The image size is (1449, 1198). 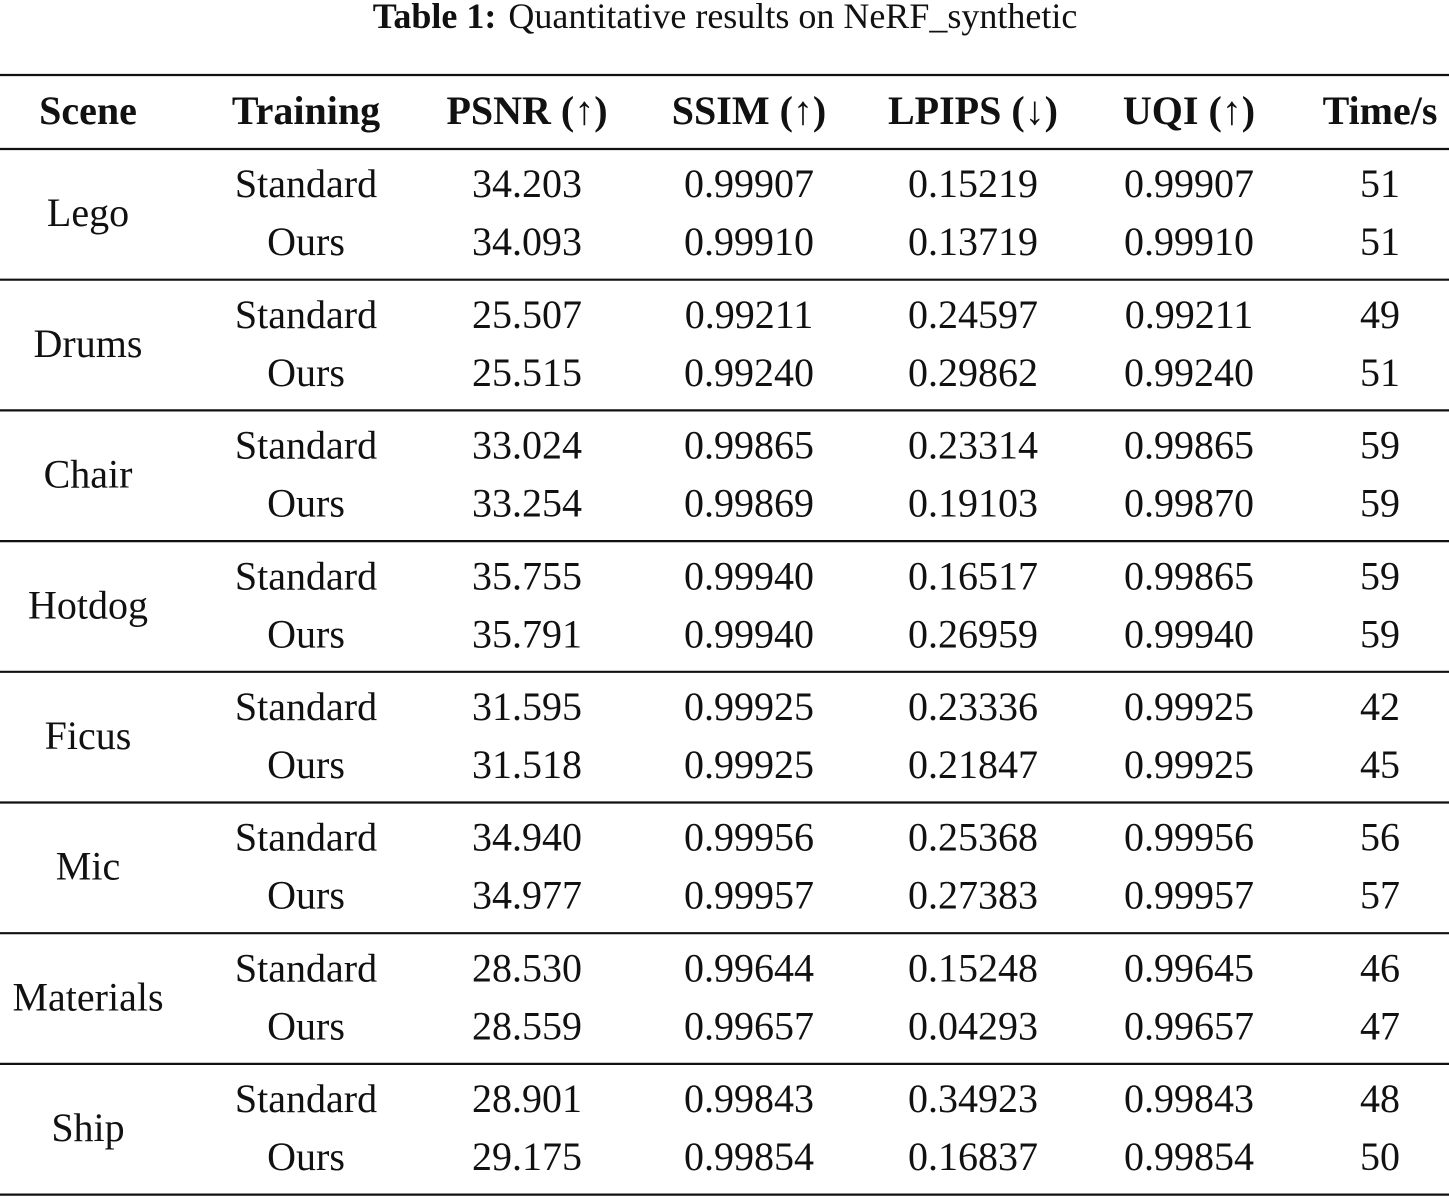 I want to click on cell: 0.99870, so click(x=1189, y=503).